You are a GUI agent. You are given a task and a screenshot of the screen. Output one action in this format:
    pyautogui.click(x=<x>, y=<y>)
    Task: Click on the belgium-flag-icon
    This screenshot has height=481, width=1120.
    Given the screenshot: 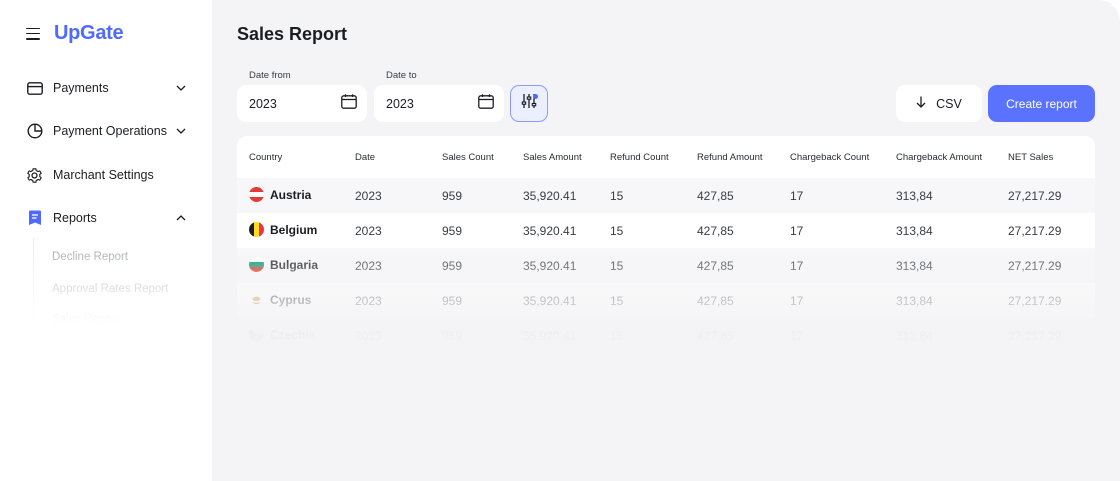 What is the action you would take?
    pyautogui.click(x=256, y=229)
    